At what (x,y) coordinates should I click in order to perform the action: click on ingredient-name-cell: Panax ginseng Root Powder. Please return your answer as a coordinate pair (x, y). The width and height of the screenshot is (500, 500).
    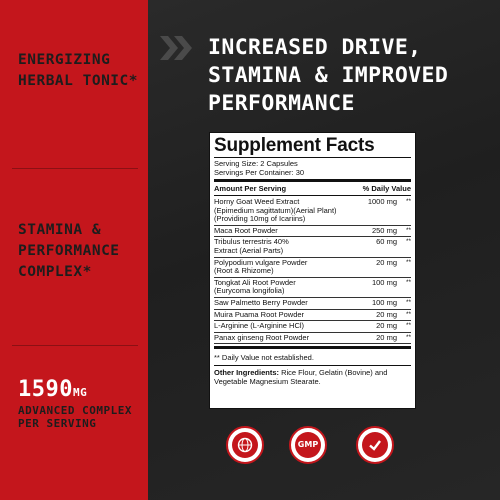
    Looking at the image, I should click on (283, 337).